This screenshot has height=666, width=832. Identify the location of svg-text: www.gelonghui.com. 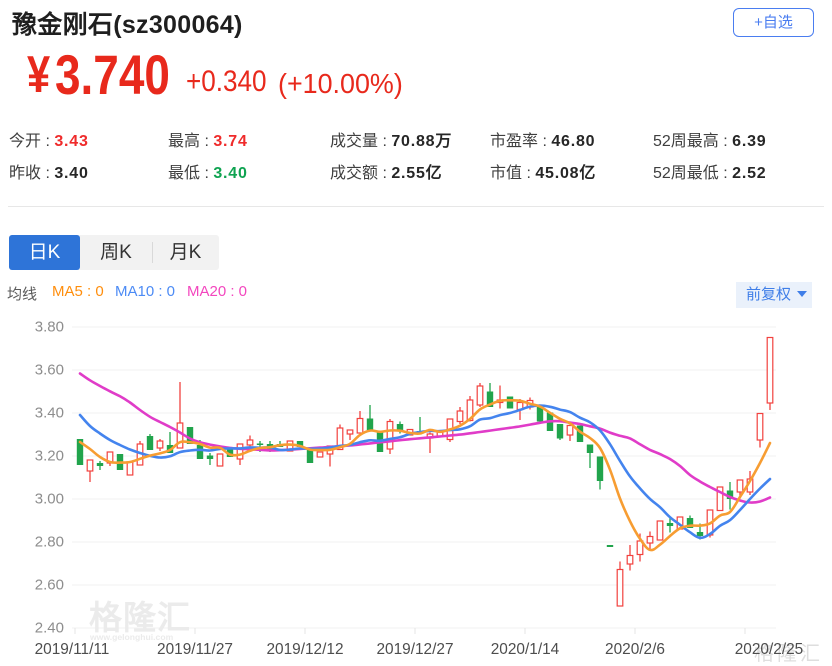
(131, 637).